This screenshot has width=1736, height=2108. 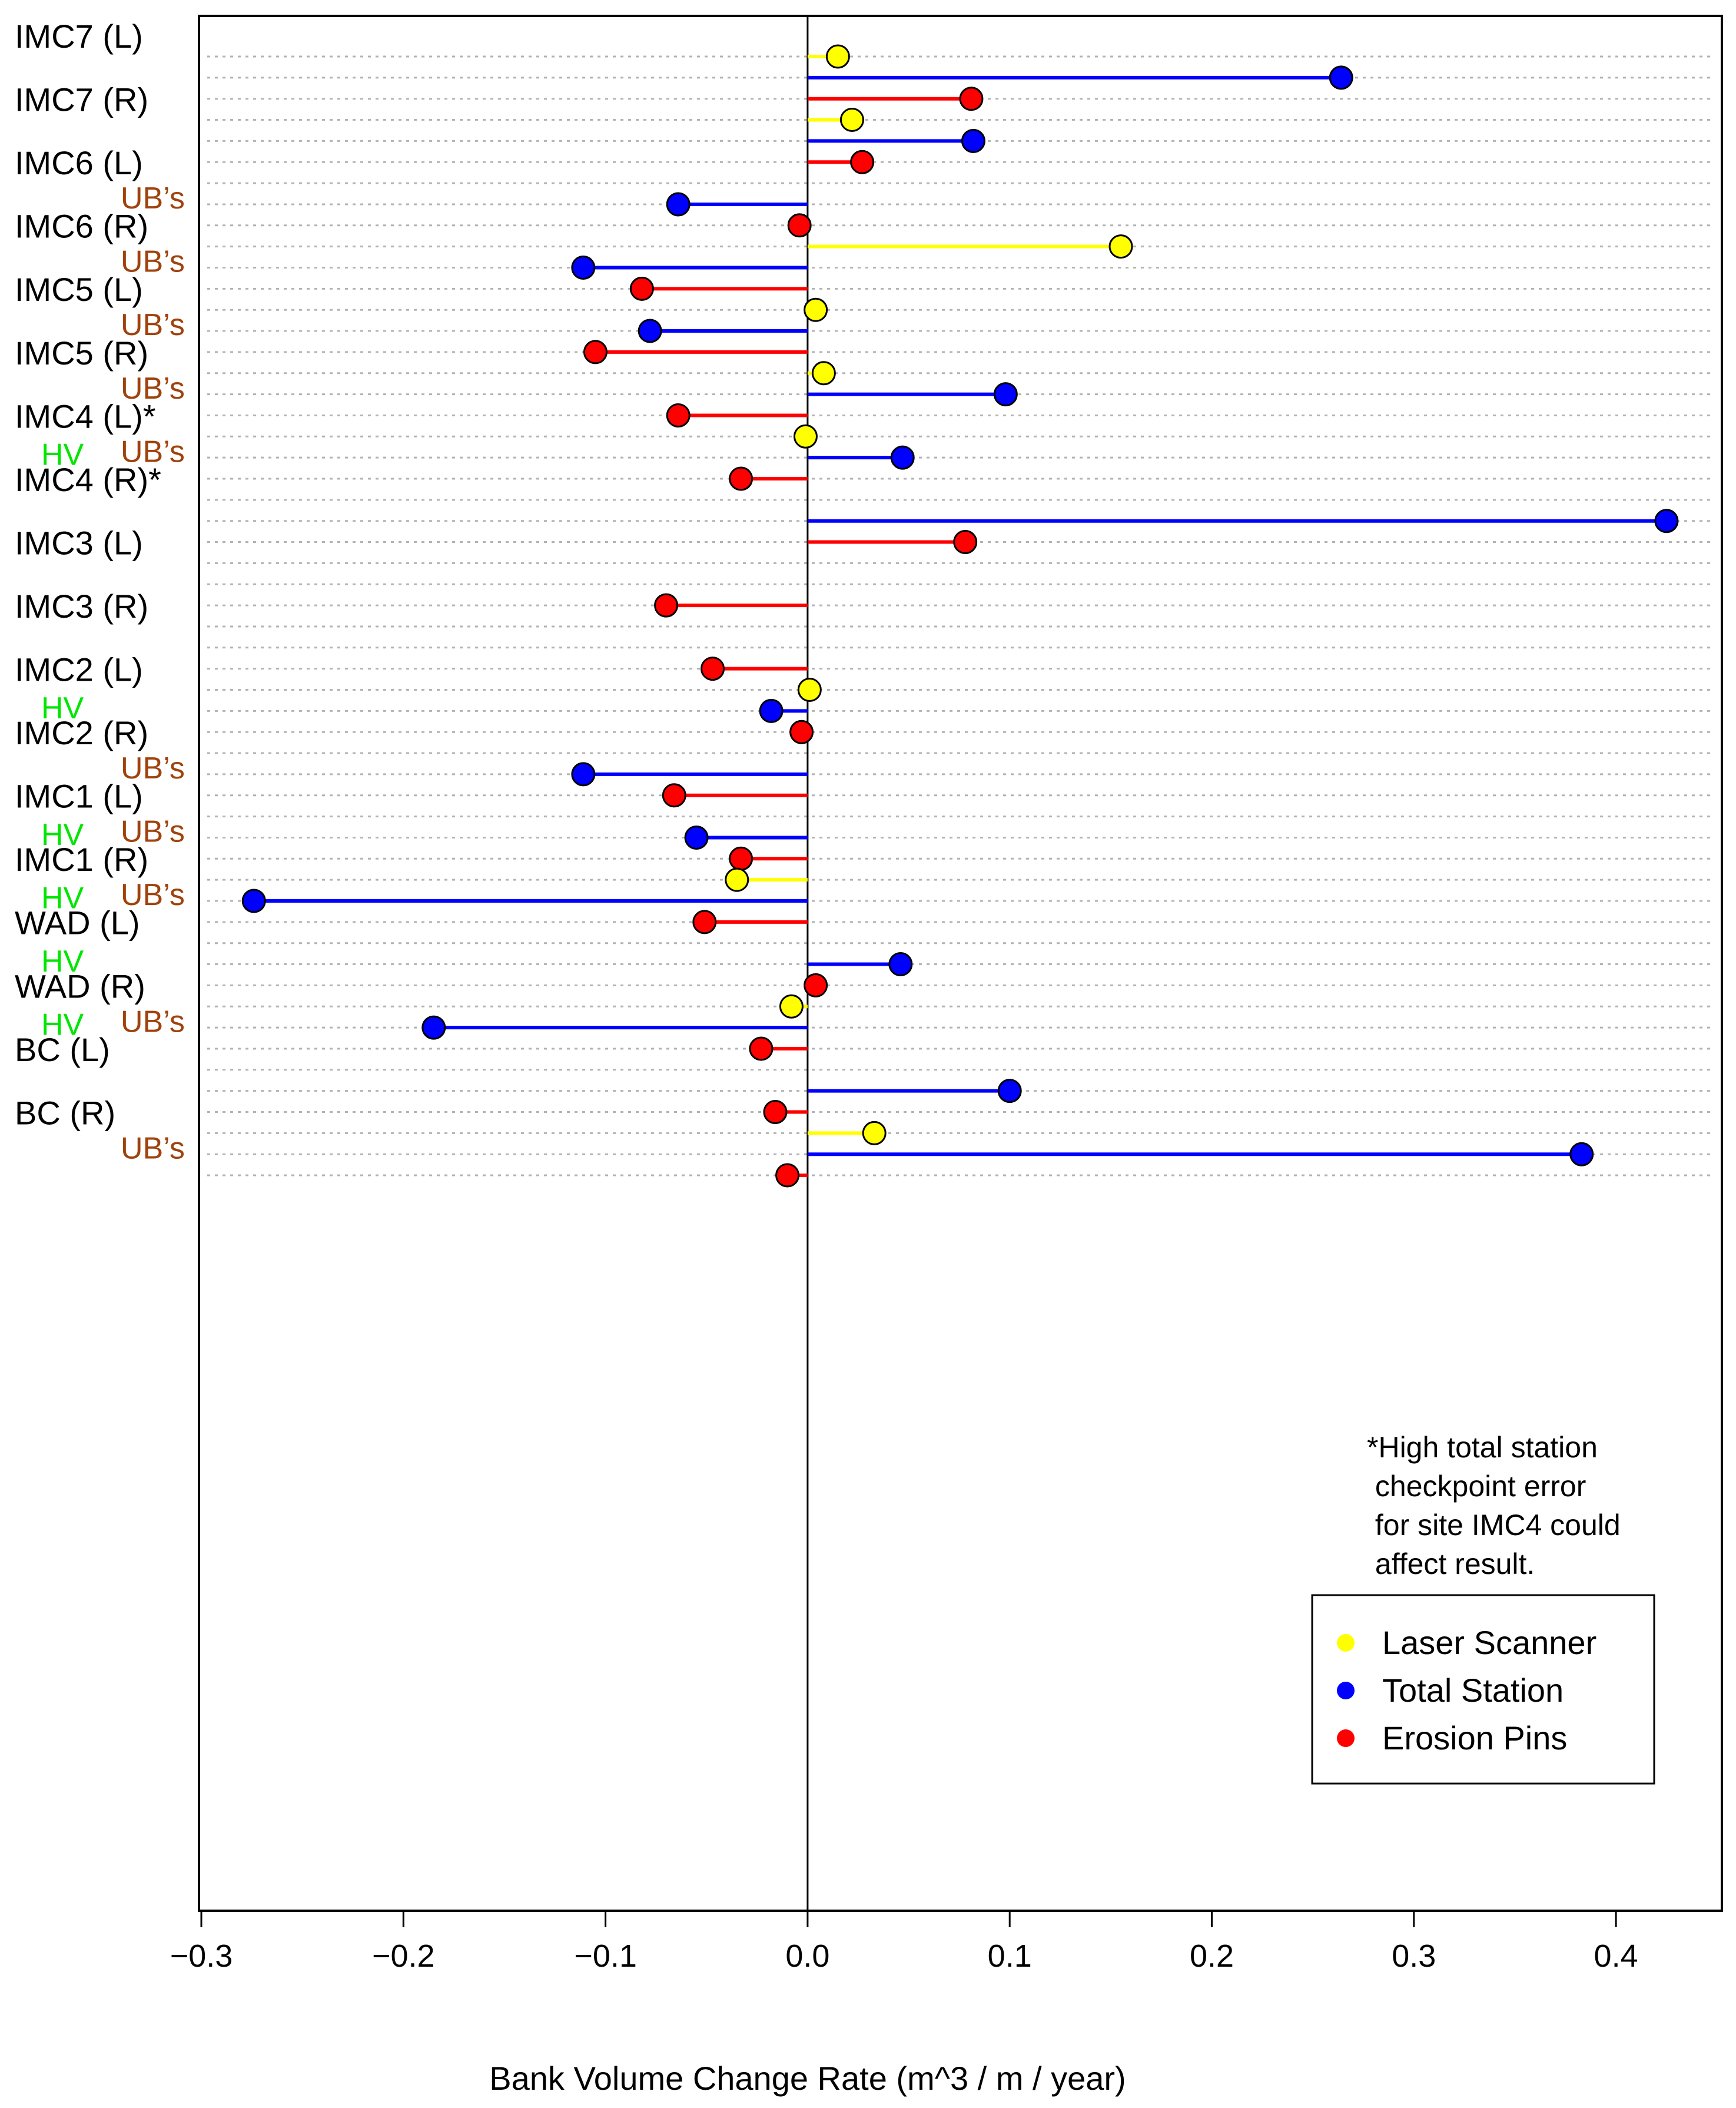 I want to click on site-label: IMC1 (L), so click(x=79, y=796).